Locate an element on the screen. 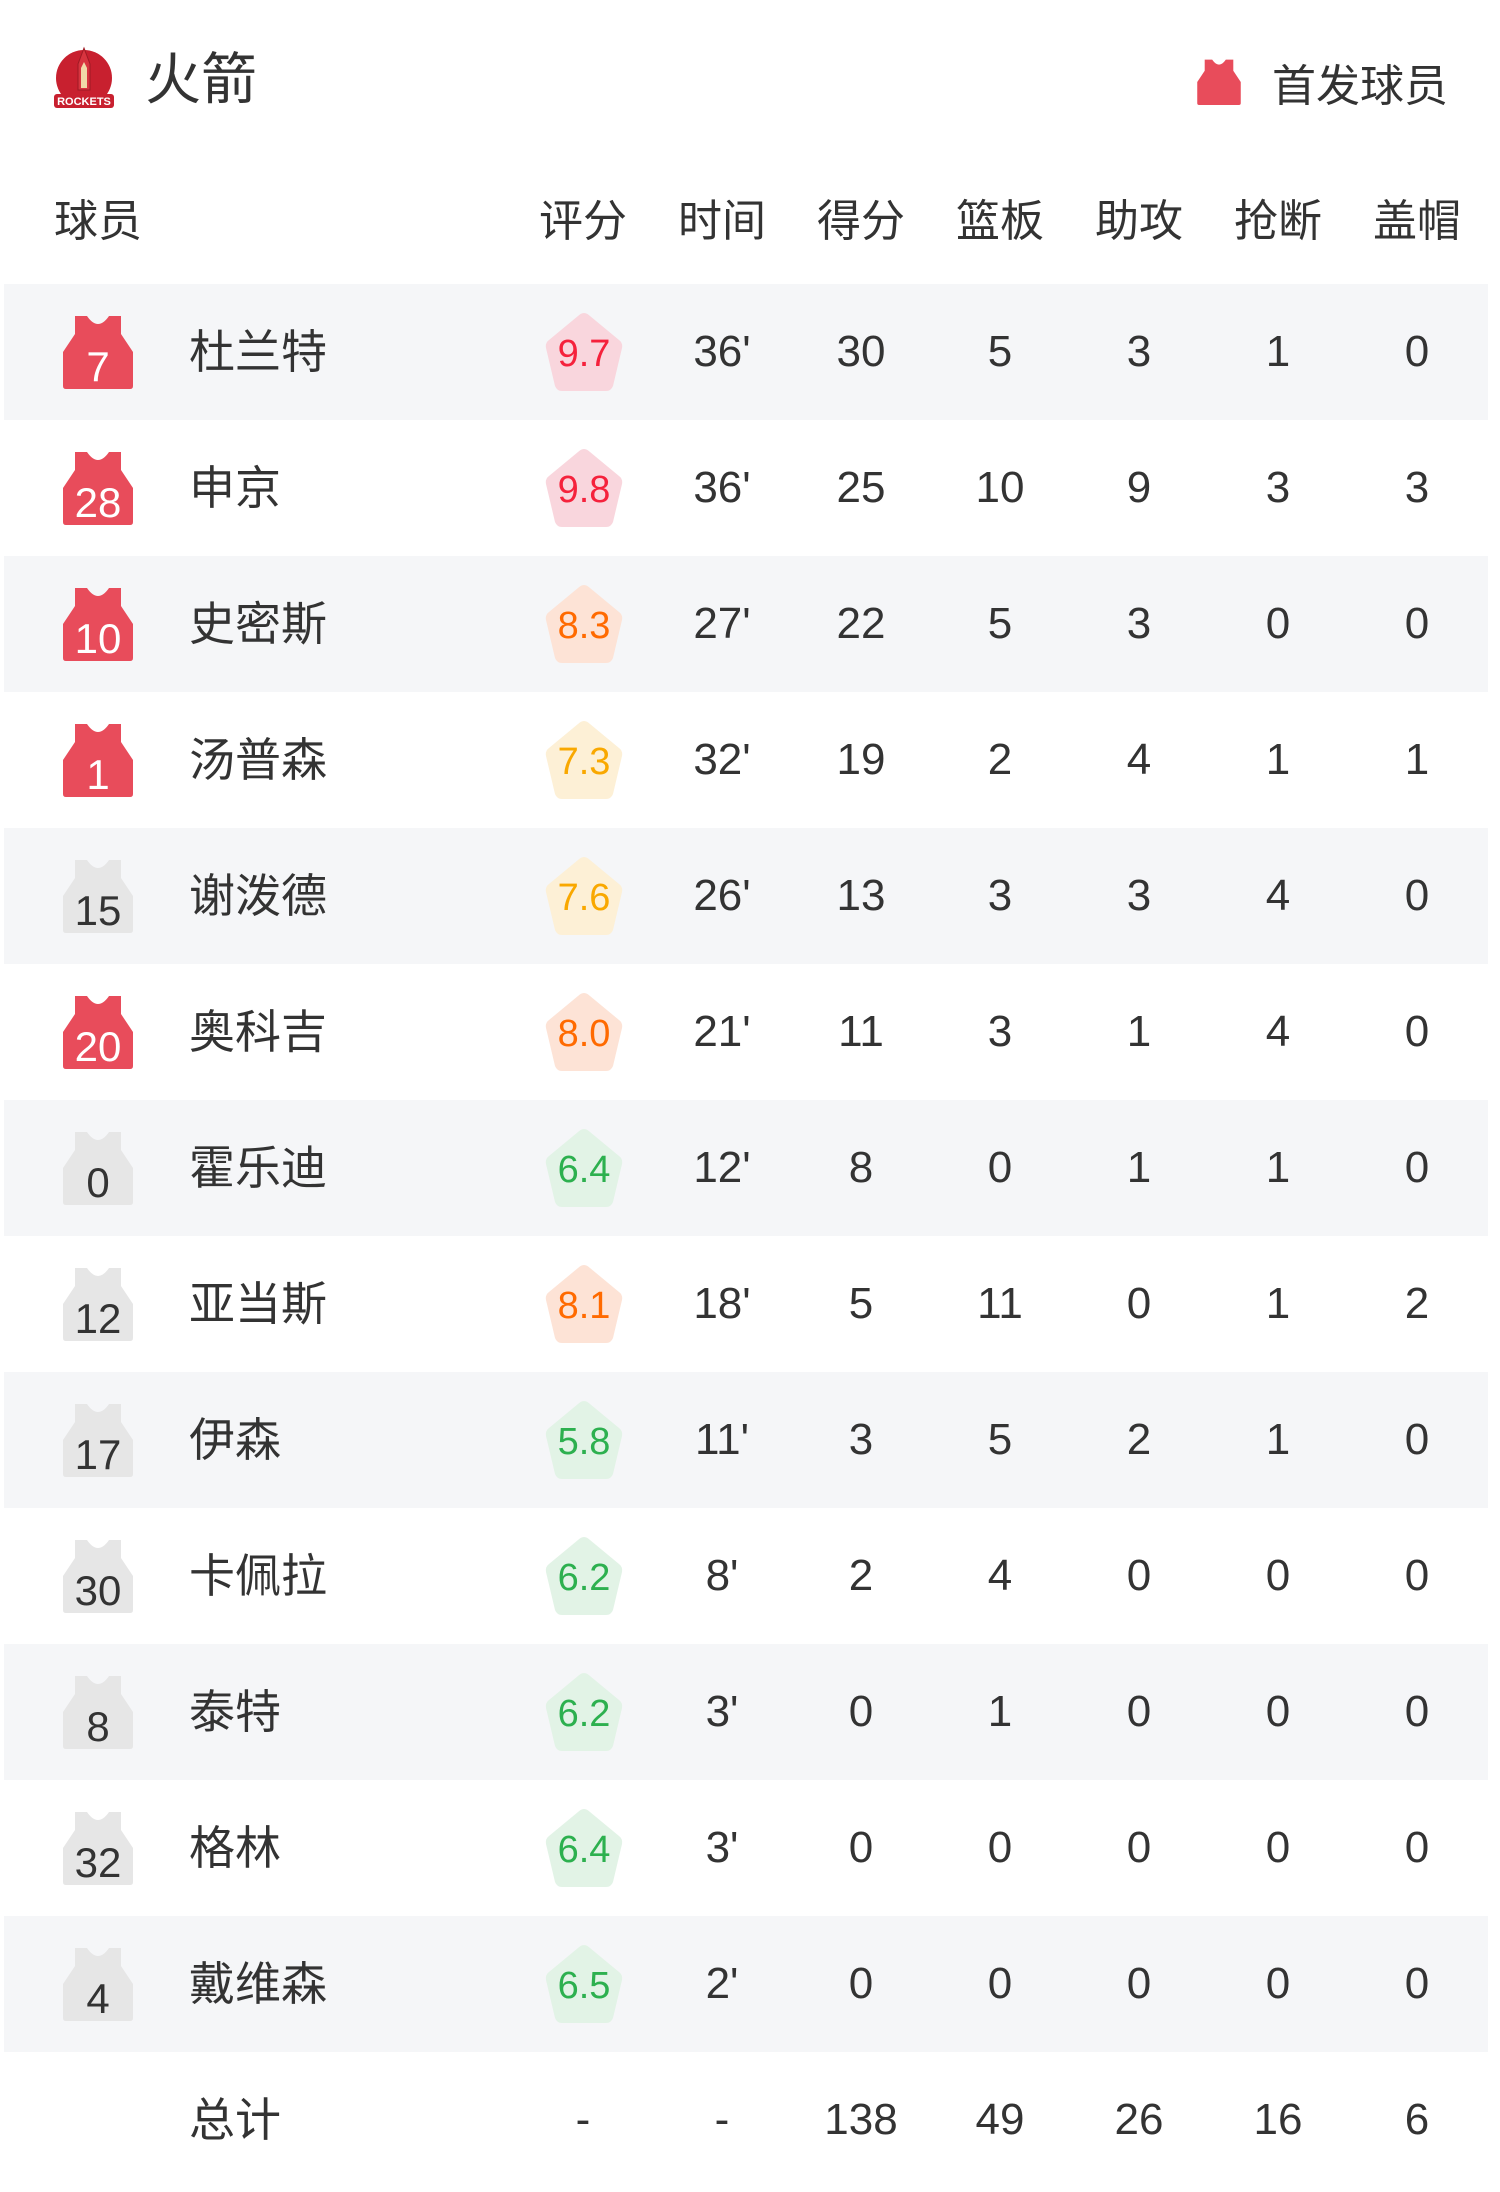 This screenshot has height=2192, width=1500. player-name: 申京 is located at coordinates (235, 488).